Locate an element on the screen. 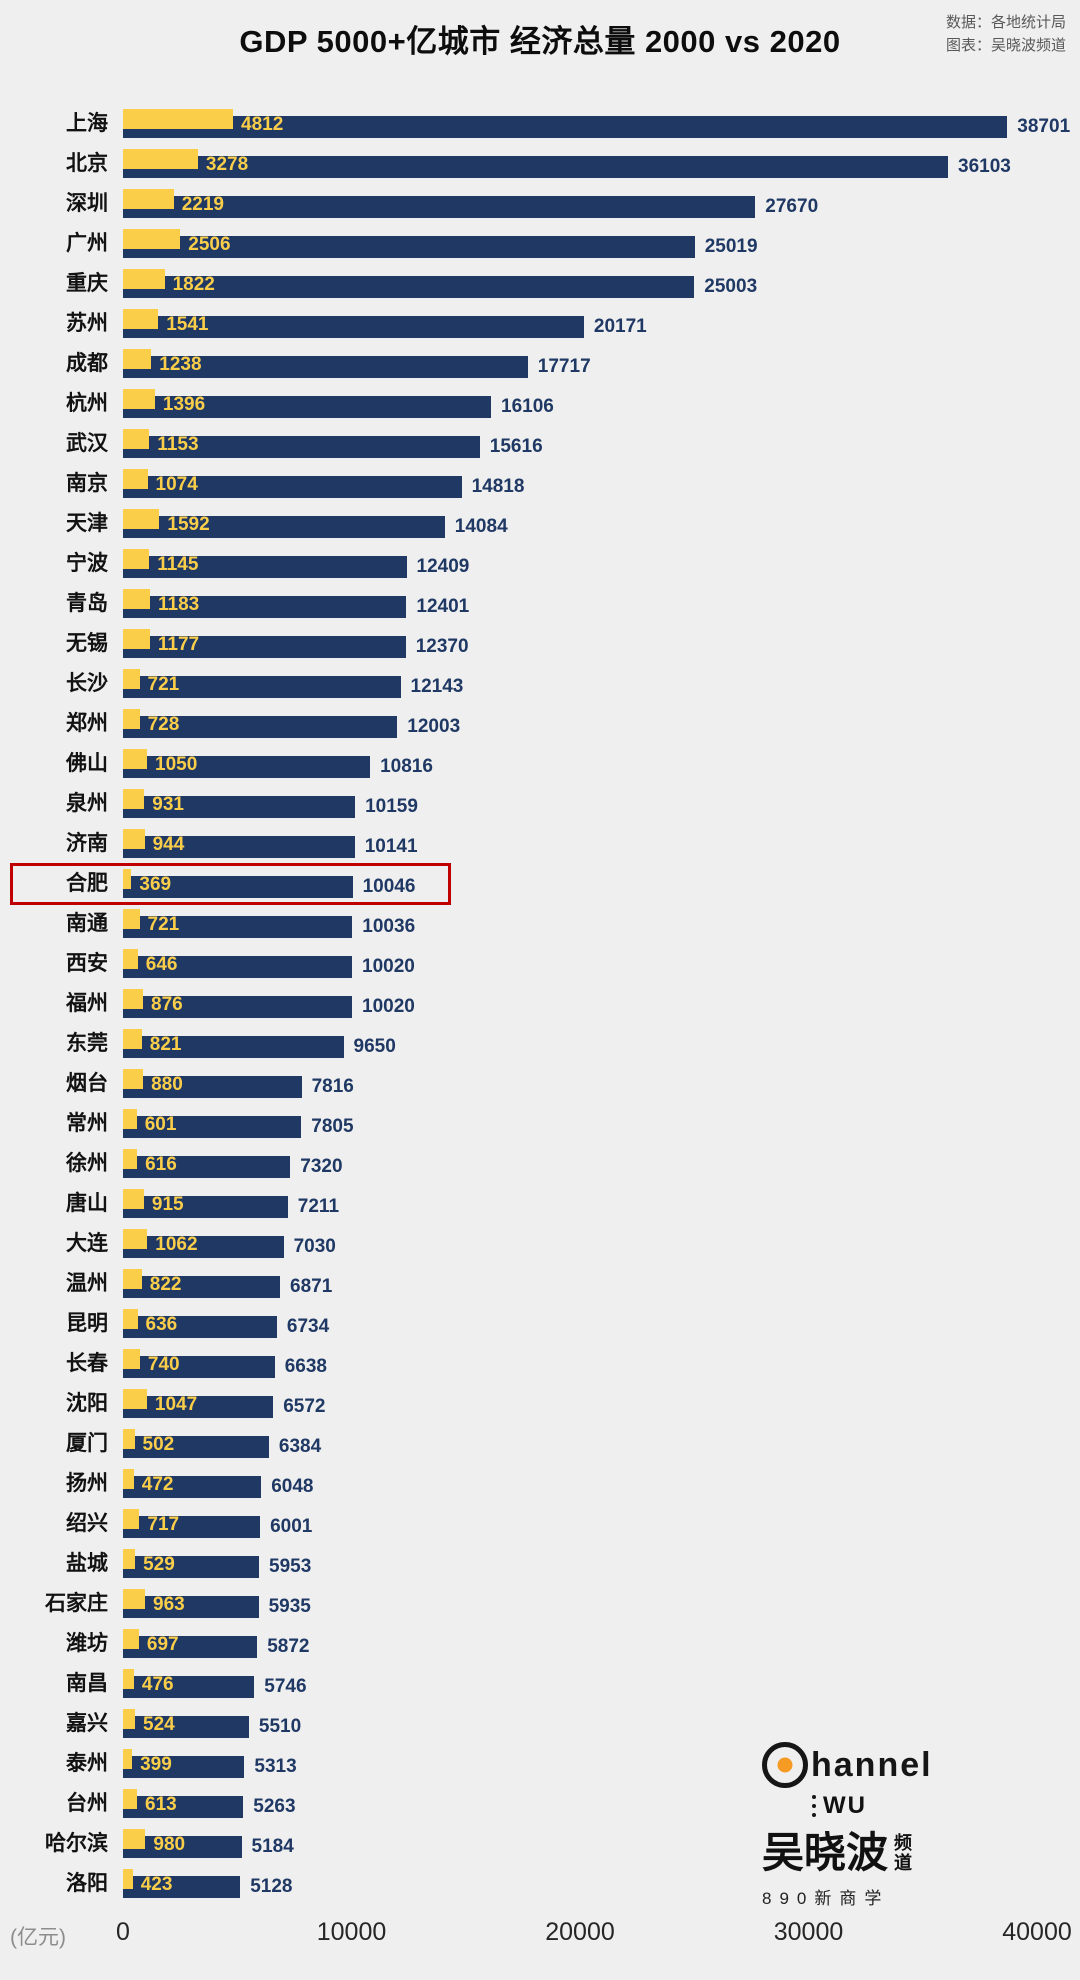 The height and width of the screenshot is (1980, 1080). value-2000: 1062 is located at coordinates (176, 1244).